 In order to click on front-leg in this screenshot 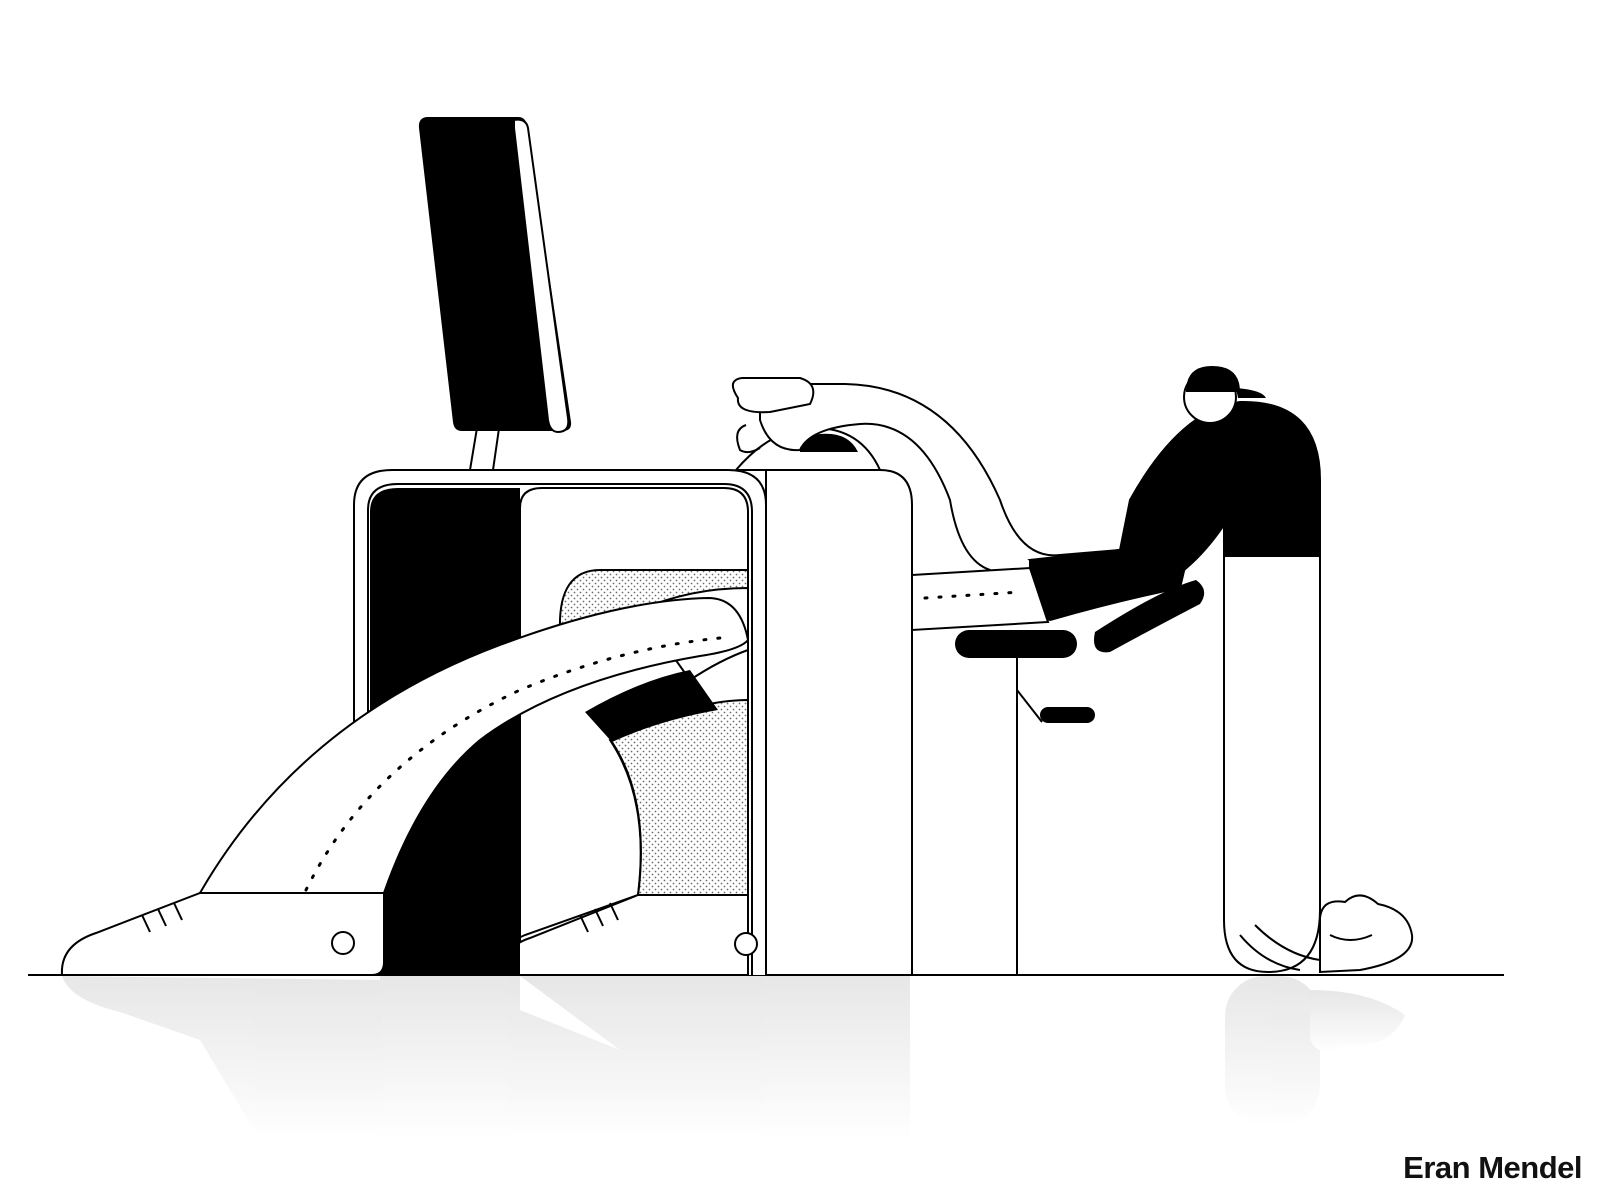, I will do `click(405, 786)`.